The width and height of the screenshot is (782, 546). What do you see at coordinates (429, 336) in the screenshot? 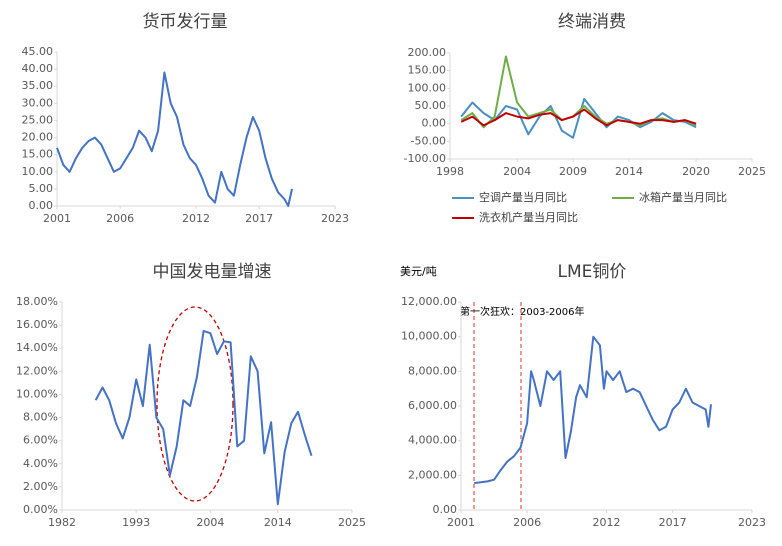
I see `y-tick-label: 10,000.00` at bounding box center [429, 336].